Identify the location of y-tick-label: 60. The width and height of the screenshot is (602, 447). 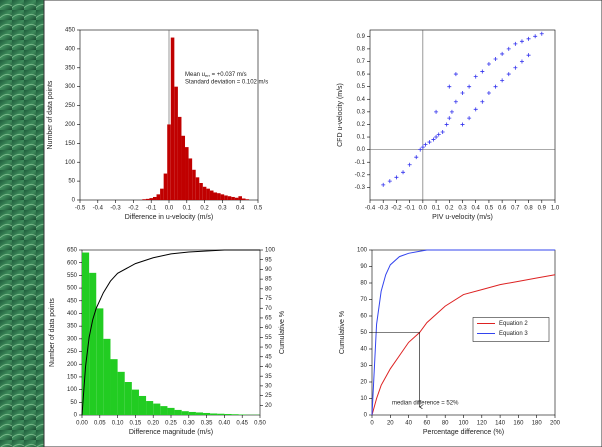
(363, 317).